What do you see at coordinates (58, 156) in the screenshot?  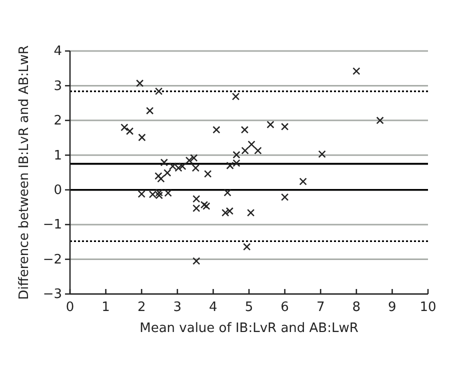 I see `y-tick-label: 1` at bounding box center [58, 156].